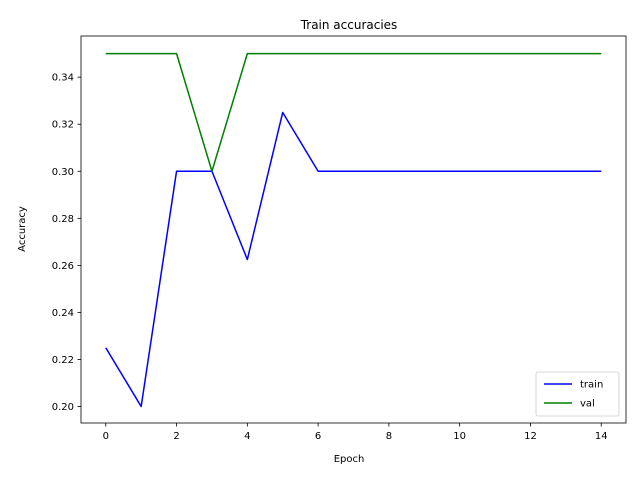 This screenshot has width=640, height=480. I want to click on y-tick-label: 0.32, so click(63, 125).